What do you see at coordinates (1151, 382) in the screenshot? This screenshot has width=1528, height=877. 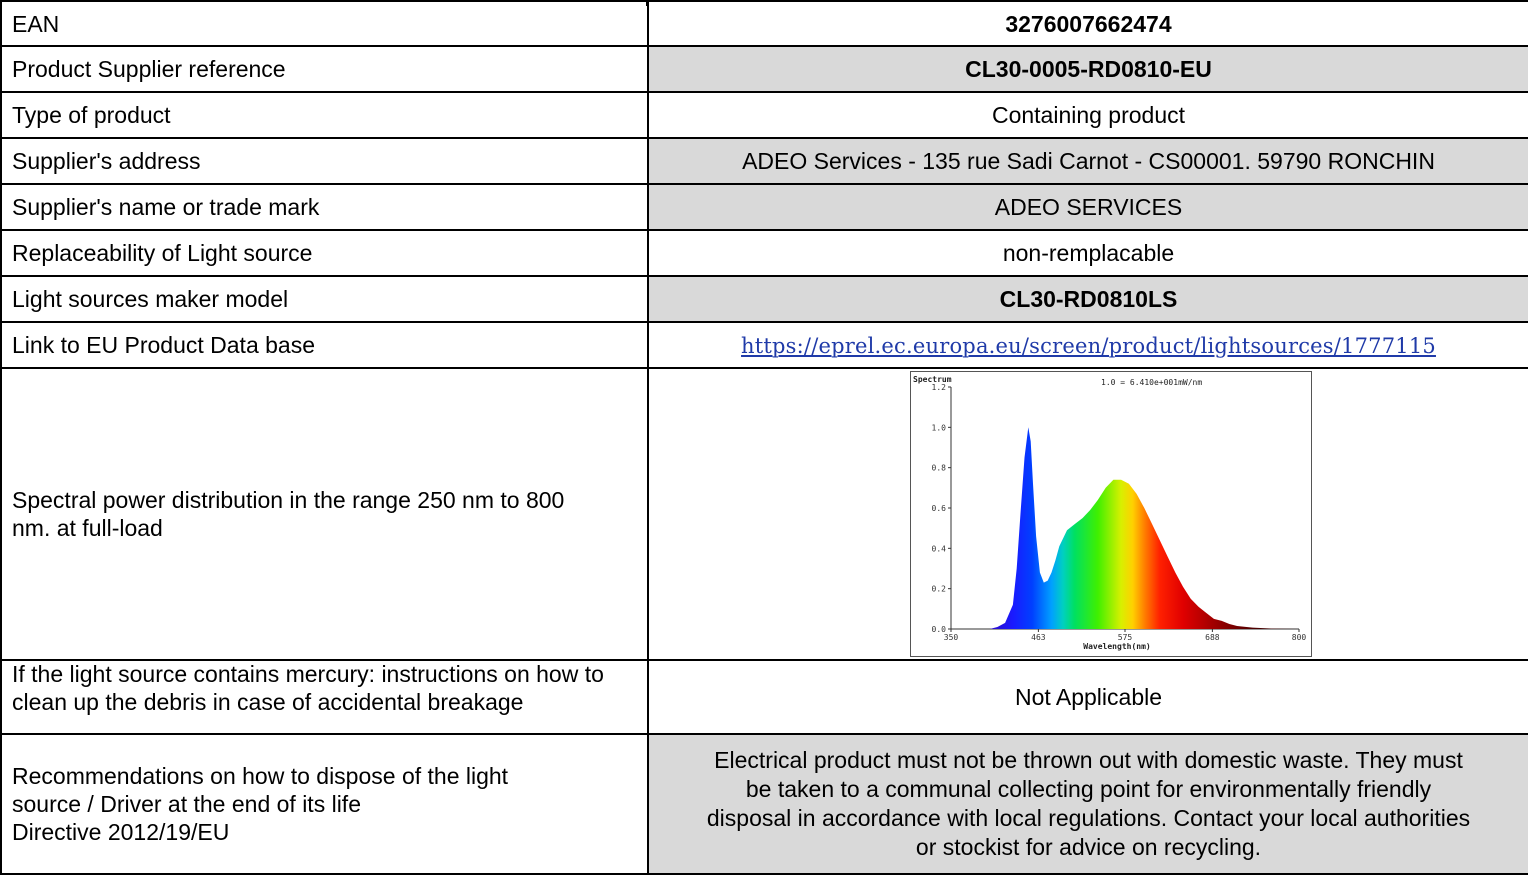 I see `chart-annotation: 1.0 = 6.410e+001mW/nm` at bounding box center [1151, 382].